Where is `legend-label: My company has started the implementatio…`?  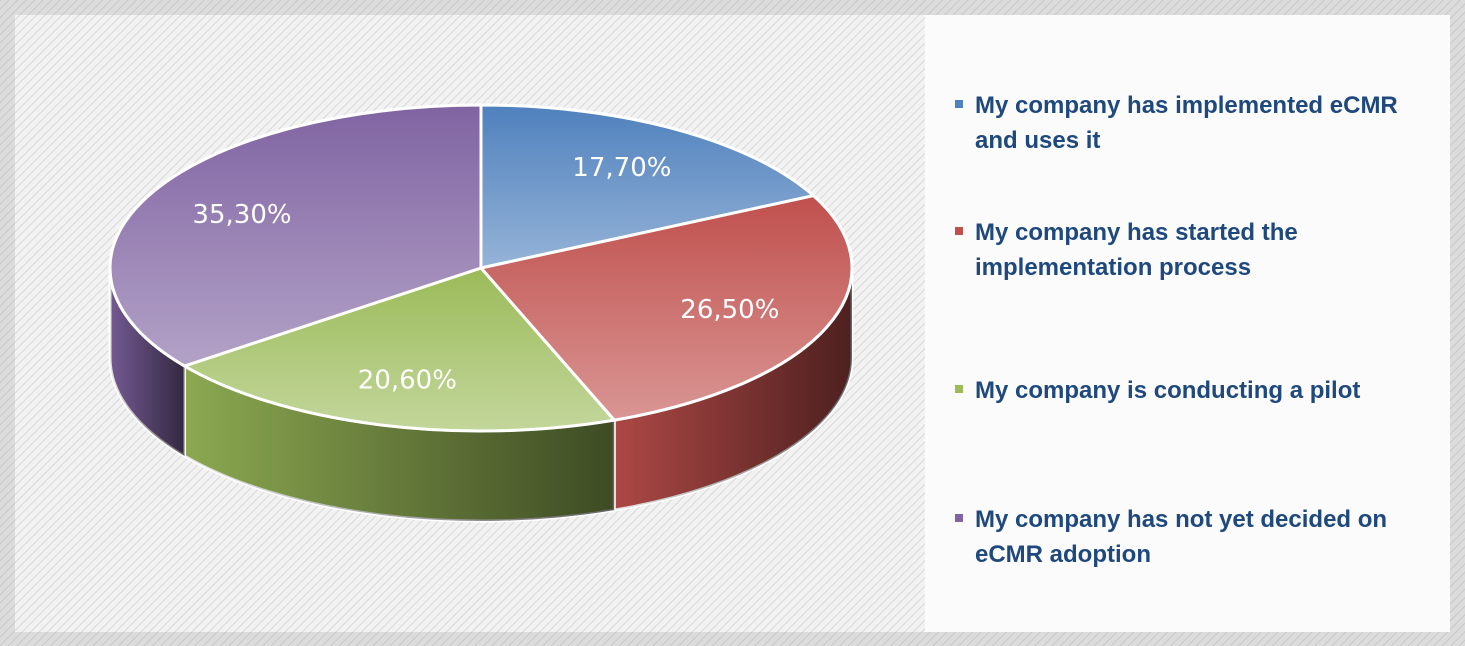 legend-label: My company has started the implementatio… is located at coordinates (1136, 250).